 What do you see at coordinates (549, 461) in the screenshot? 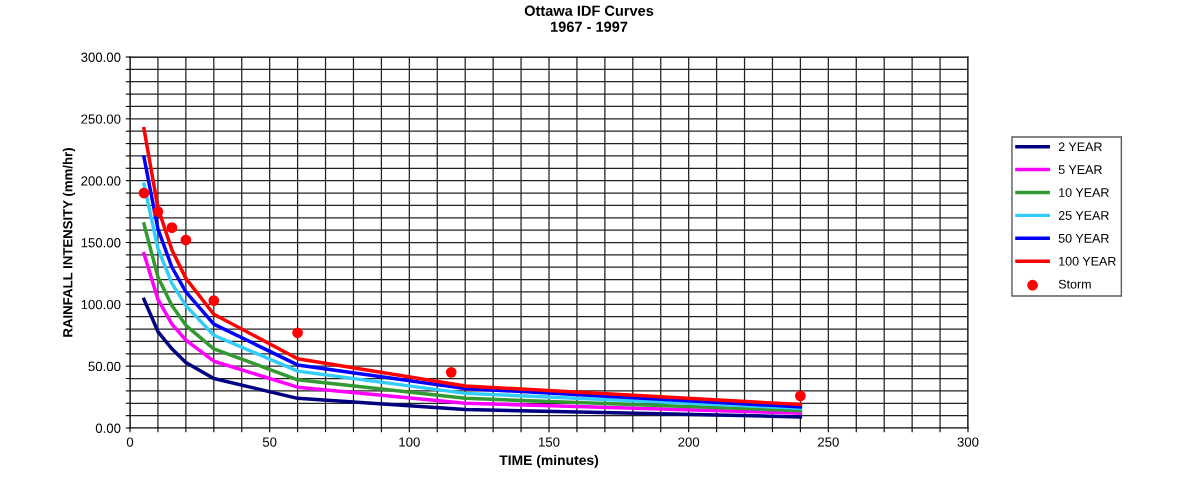
I see `x-axis-title: TIME (minutes)` at bounding box center [549, 461].